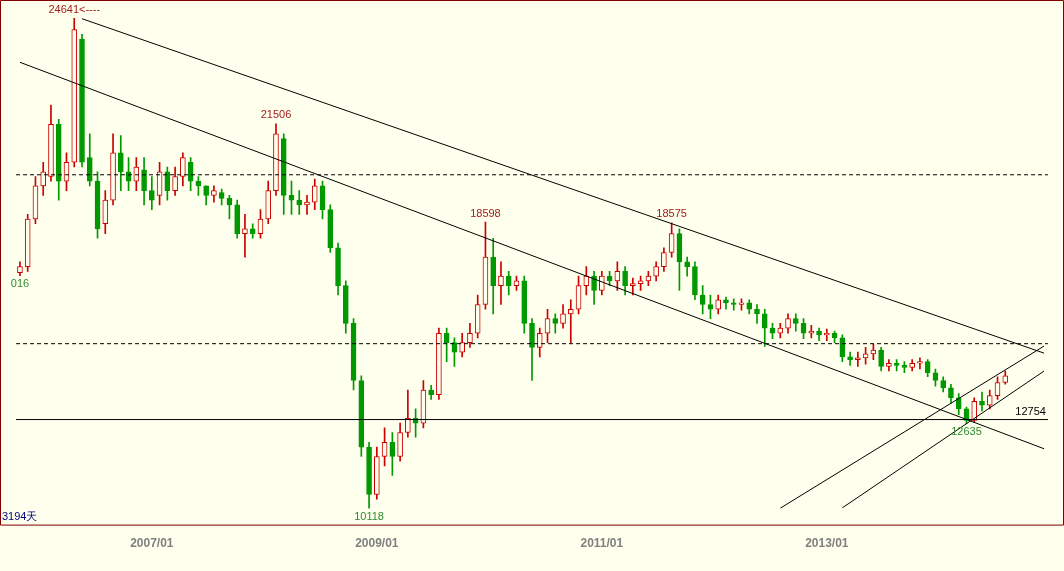  What do you see at coordinates (1030, 411) in the screenshot?
I see `ref-line-label: 12754` at bounding box center [1030, 411].